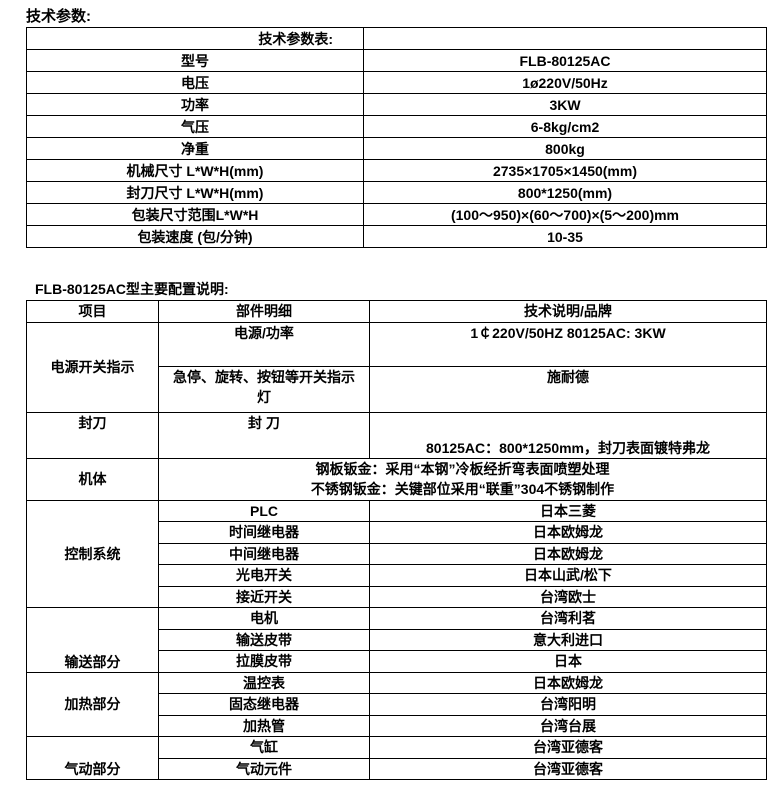 This screenshot has width=776, height=810. Describe the element at coordinates (568, 618) in the screenshot. I see `brand-cell: 台湾利茗` at that location.